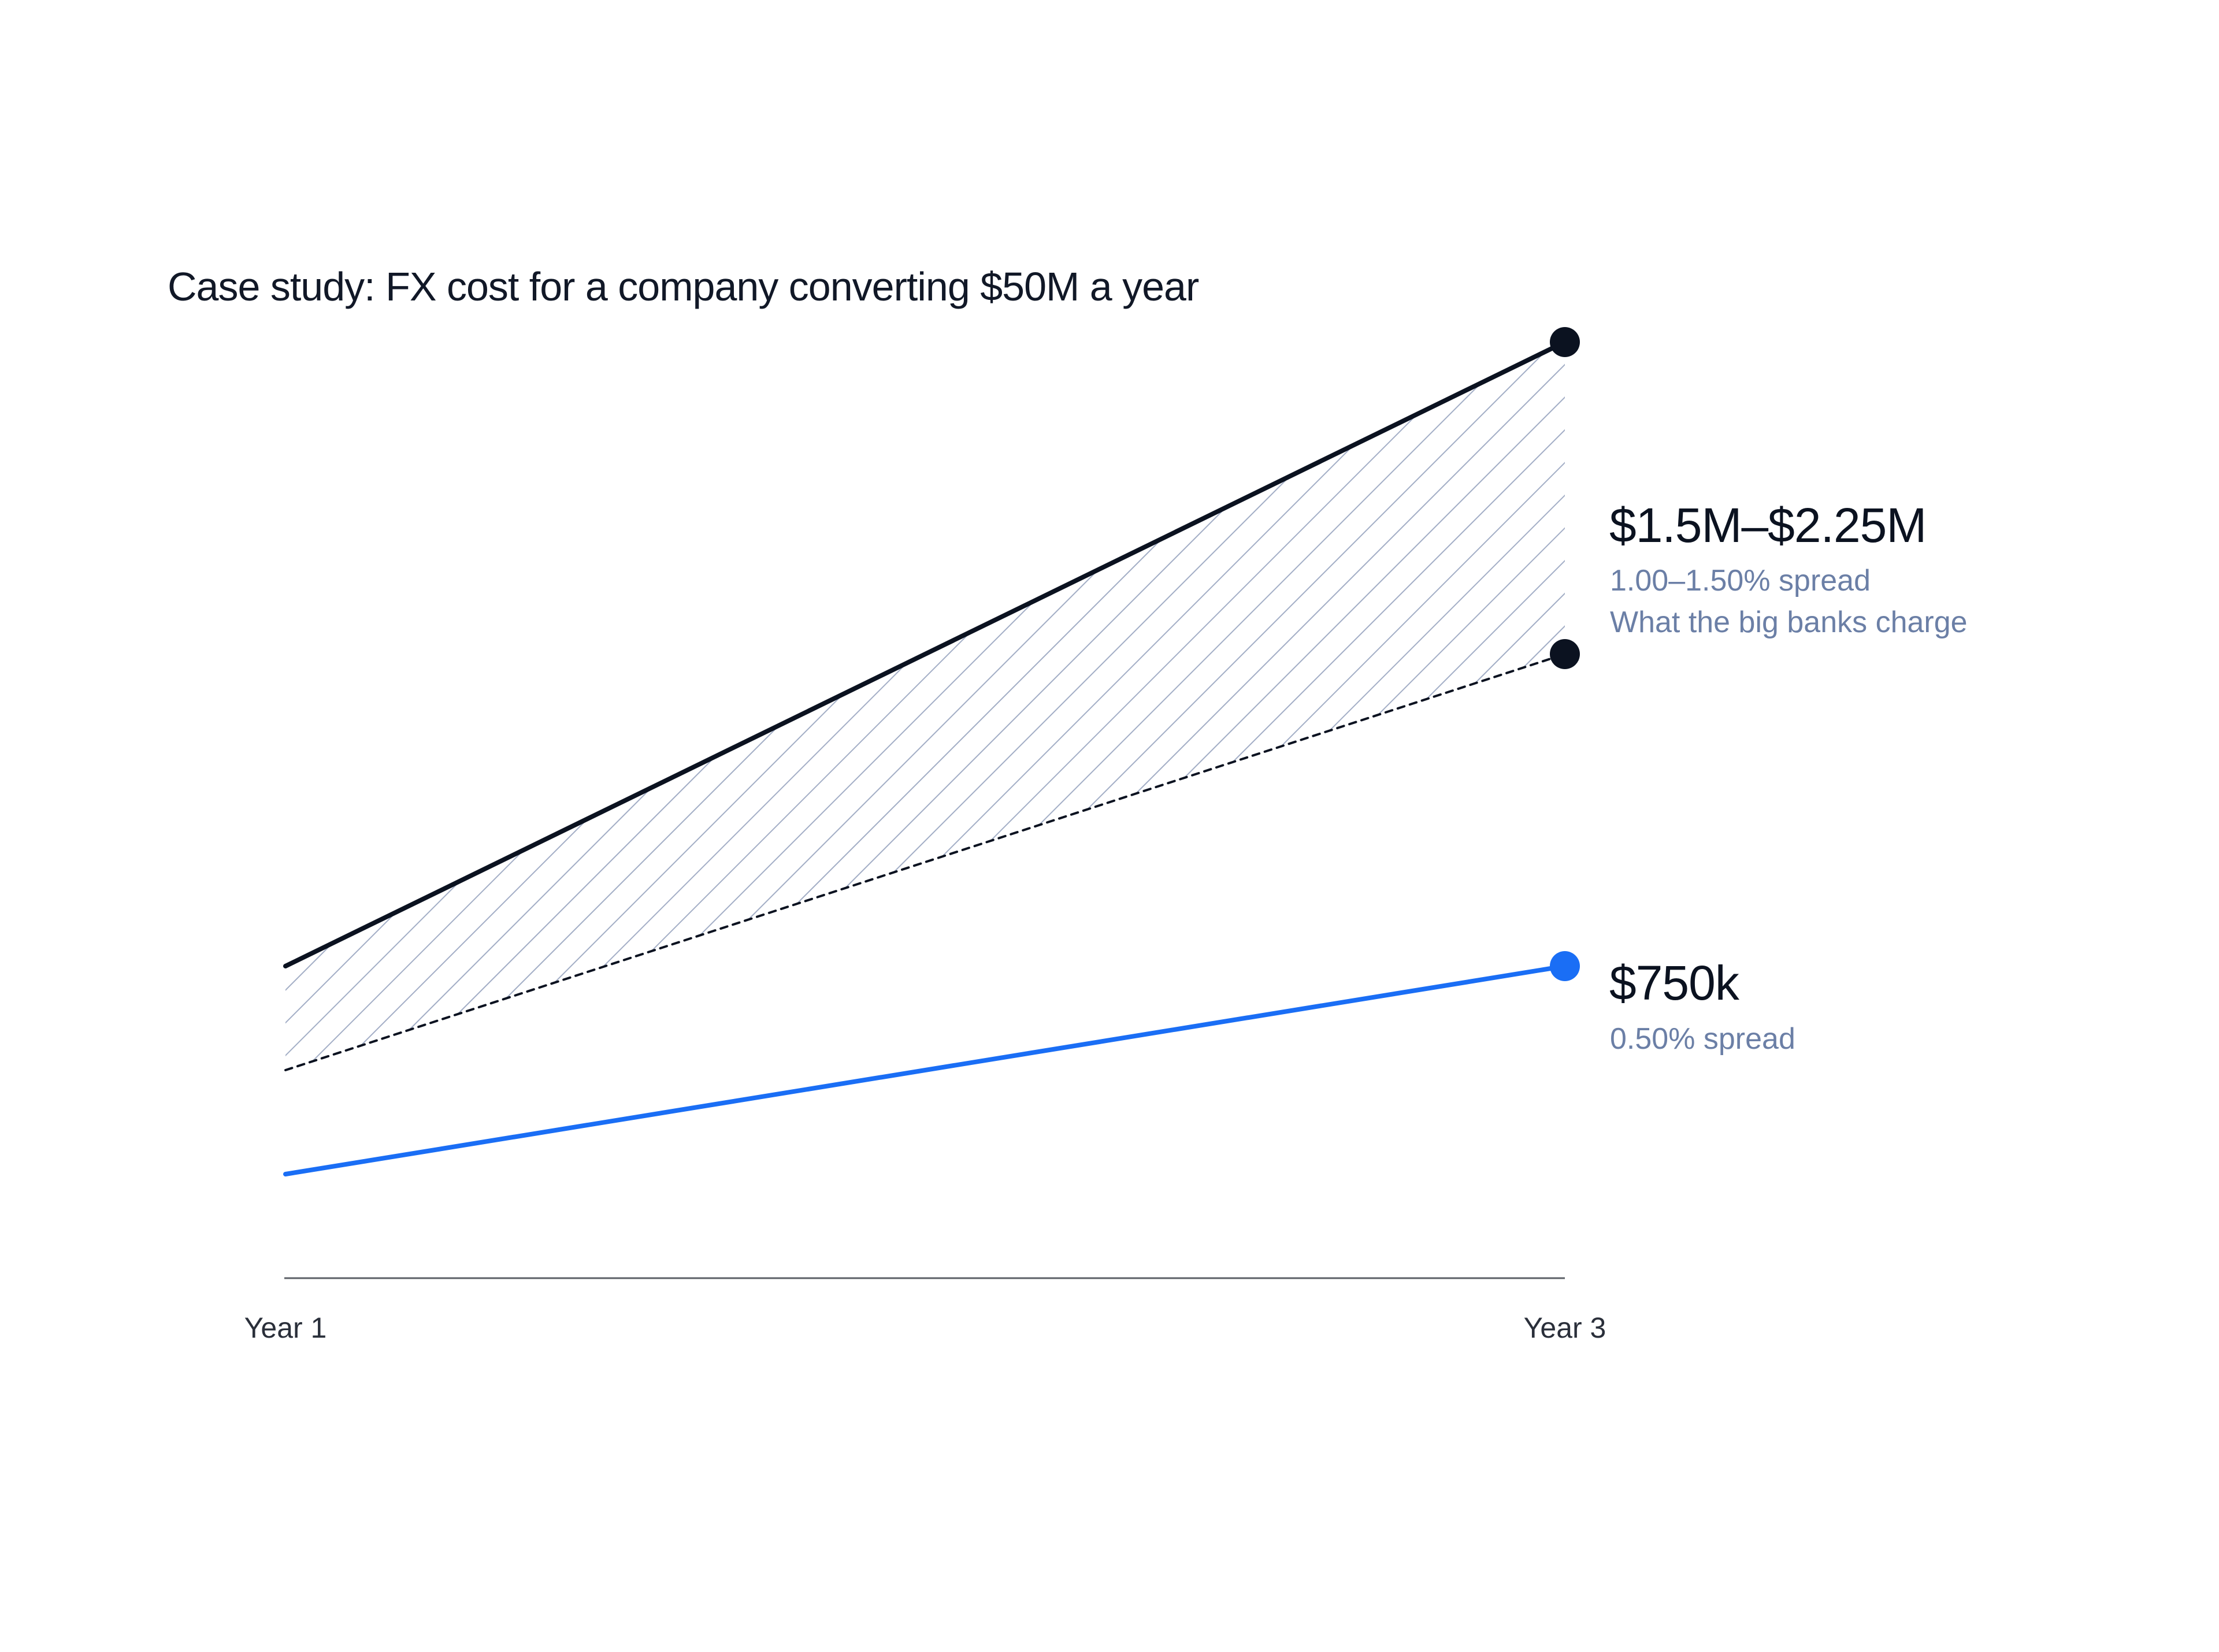 This screenshot has width=2219, height=1652. Describe the element at coordinates (925, 1070) in the screenshot. I see `tool-line` at that location.